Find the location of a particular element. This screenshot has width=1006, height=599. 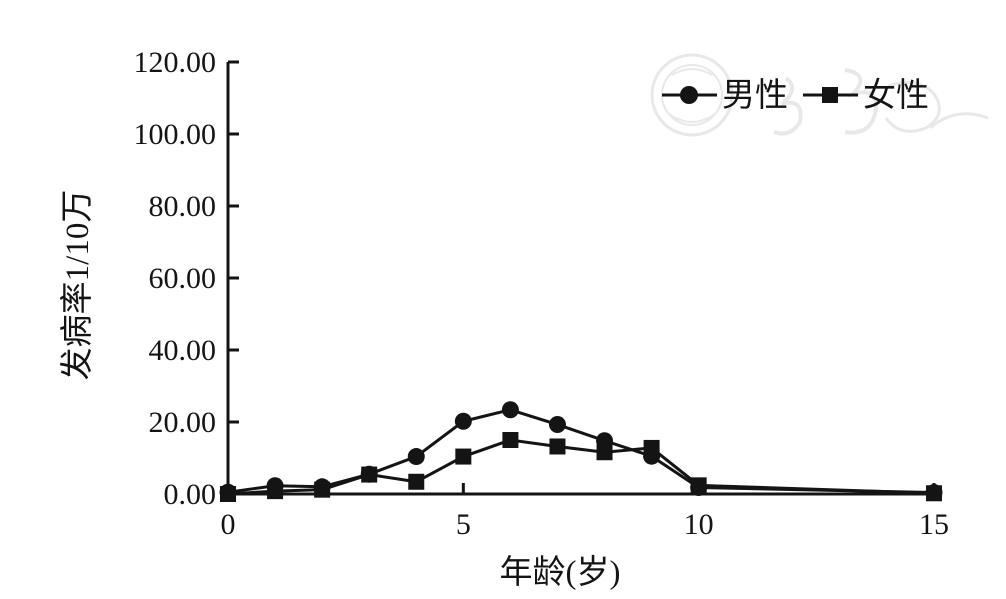

y-axis-title: 发病率1/10万 is located at coordinates (77, 285).